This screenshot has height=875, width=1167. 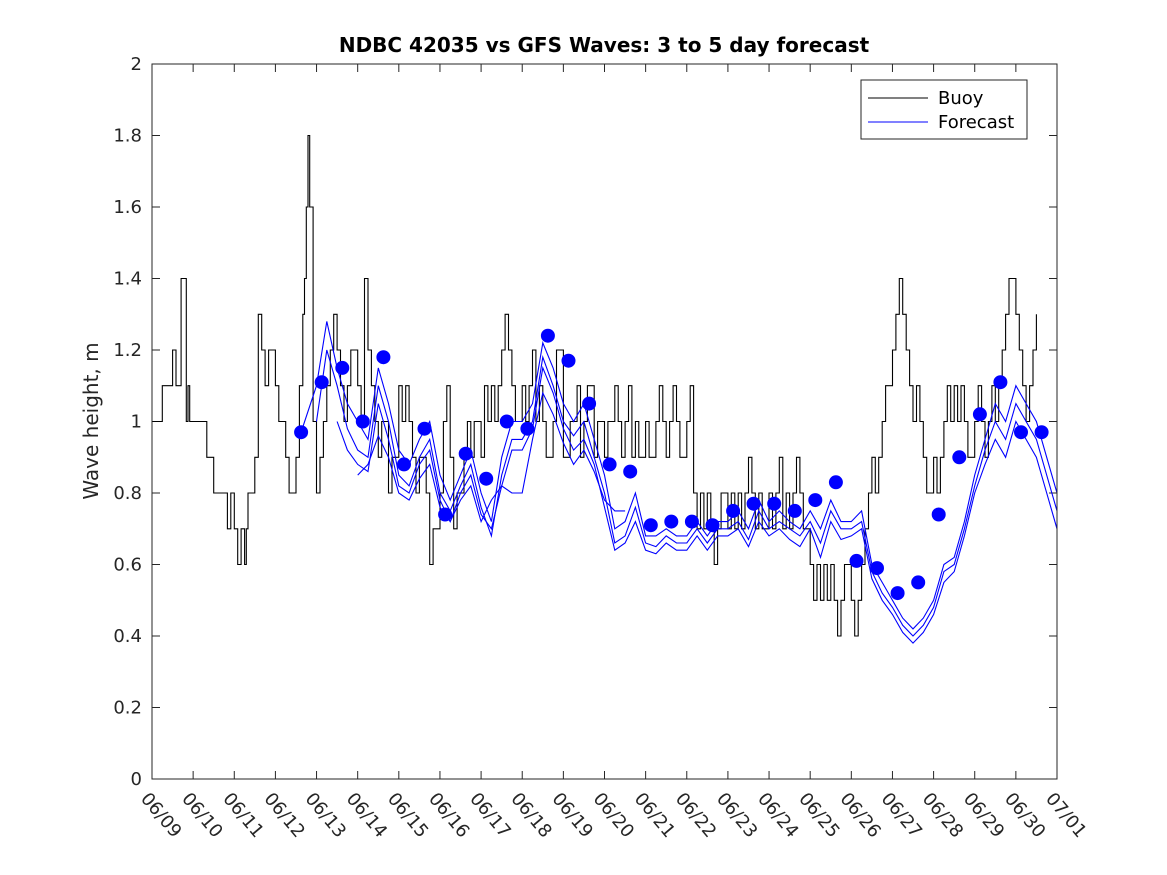 I want to click on x-tick-label: 06/17, so click(x=489, y=815).